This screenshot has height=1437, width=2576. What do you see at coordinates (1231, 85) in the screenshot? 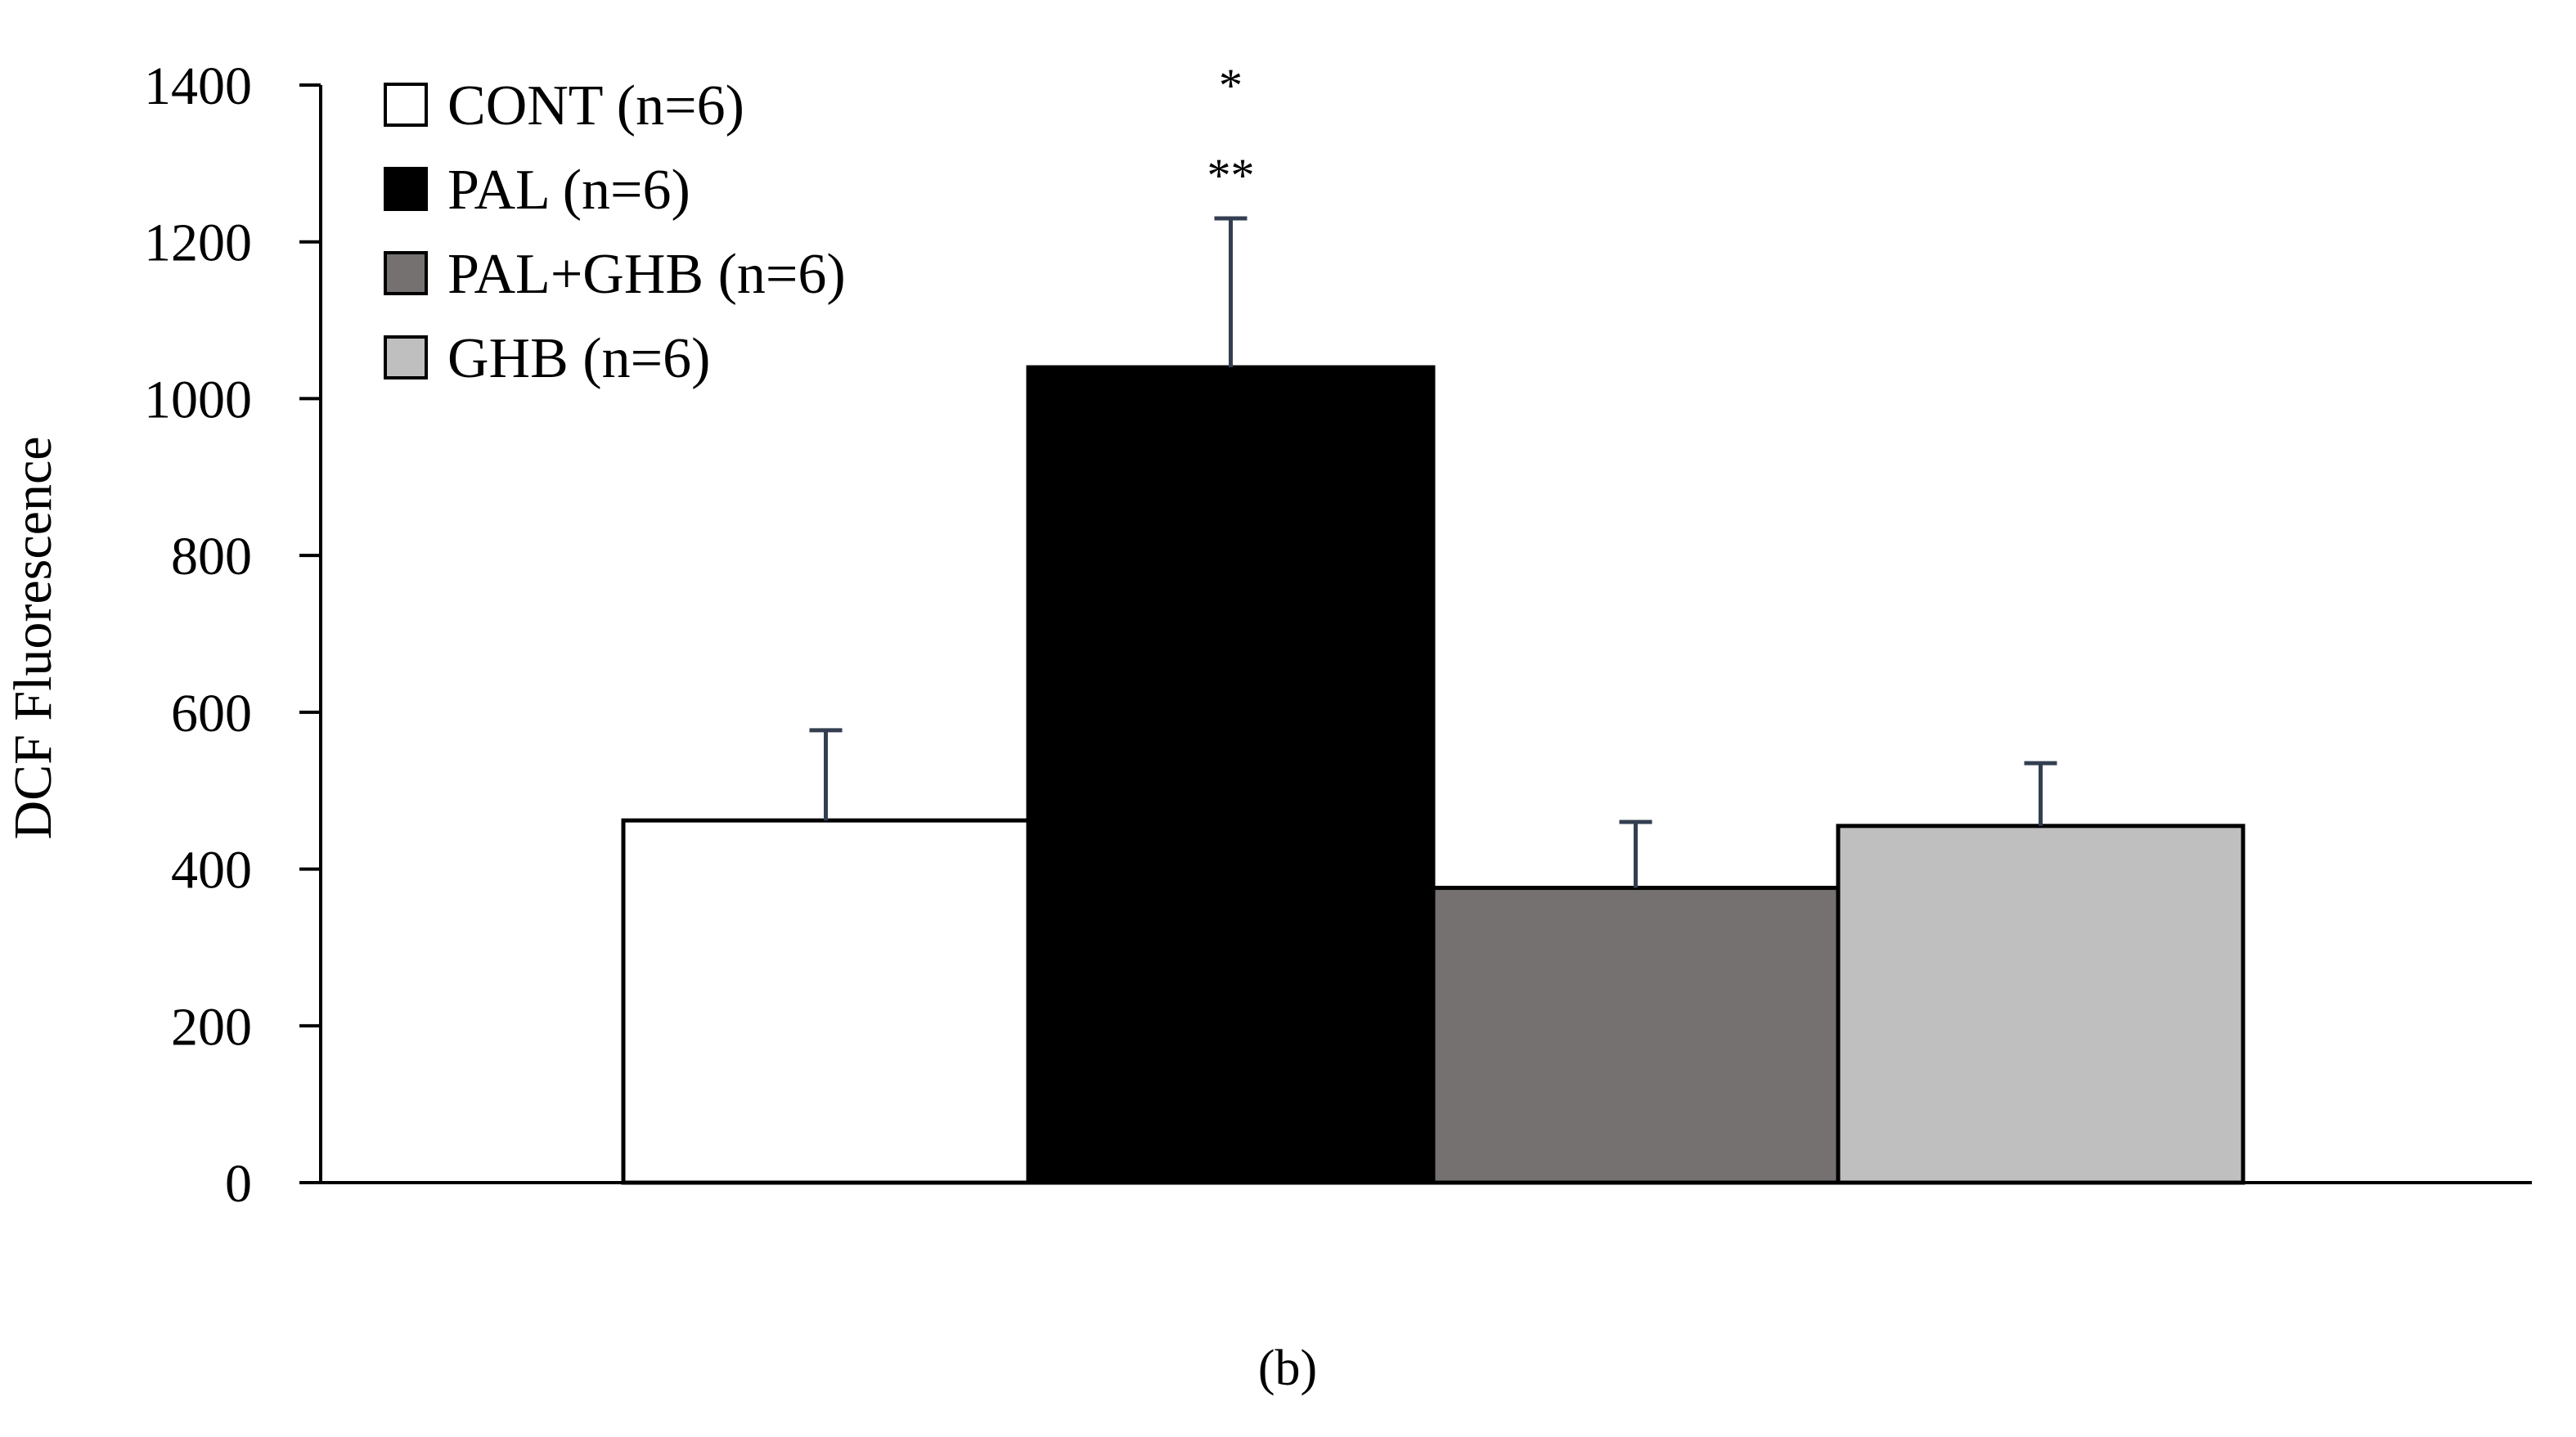
I see `significance-marker: *` at bounding box center [1231, 85].